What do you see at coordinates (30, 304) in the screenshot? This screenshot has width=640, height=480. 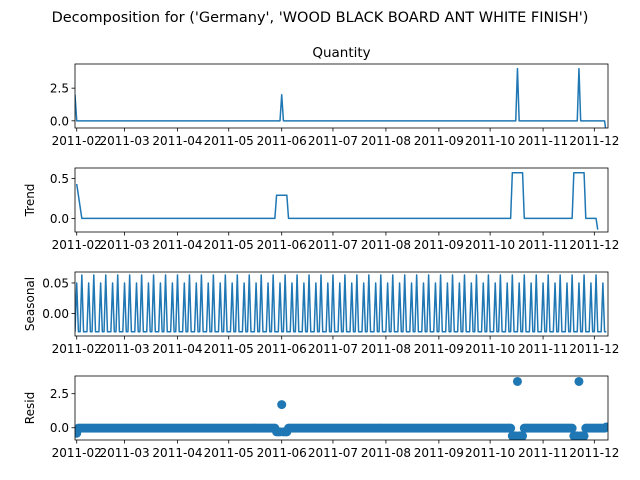 I see `y-axis-label: Seasonal` at bounding box center [30, 304].